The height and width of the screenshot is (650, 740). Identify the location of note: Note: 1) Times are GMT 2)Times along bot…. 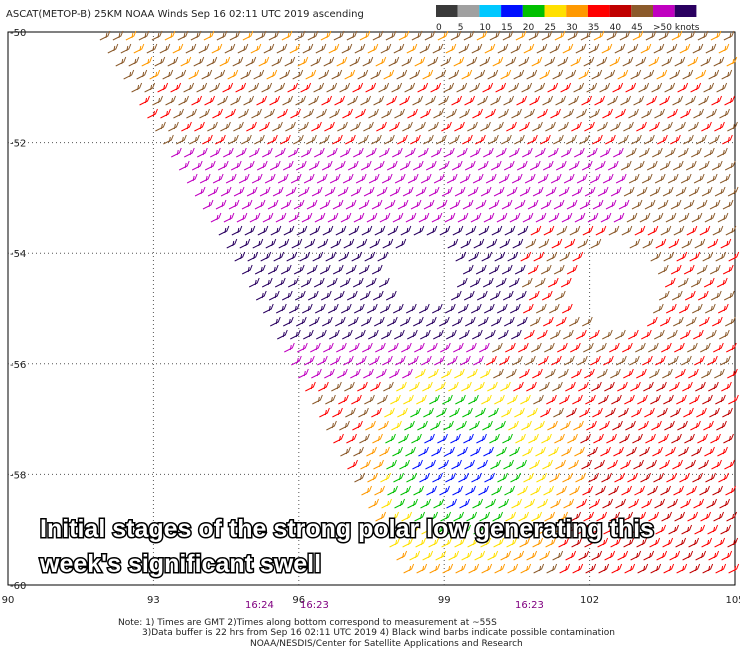
(307, 623).